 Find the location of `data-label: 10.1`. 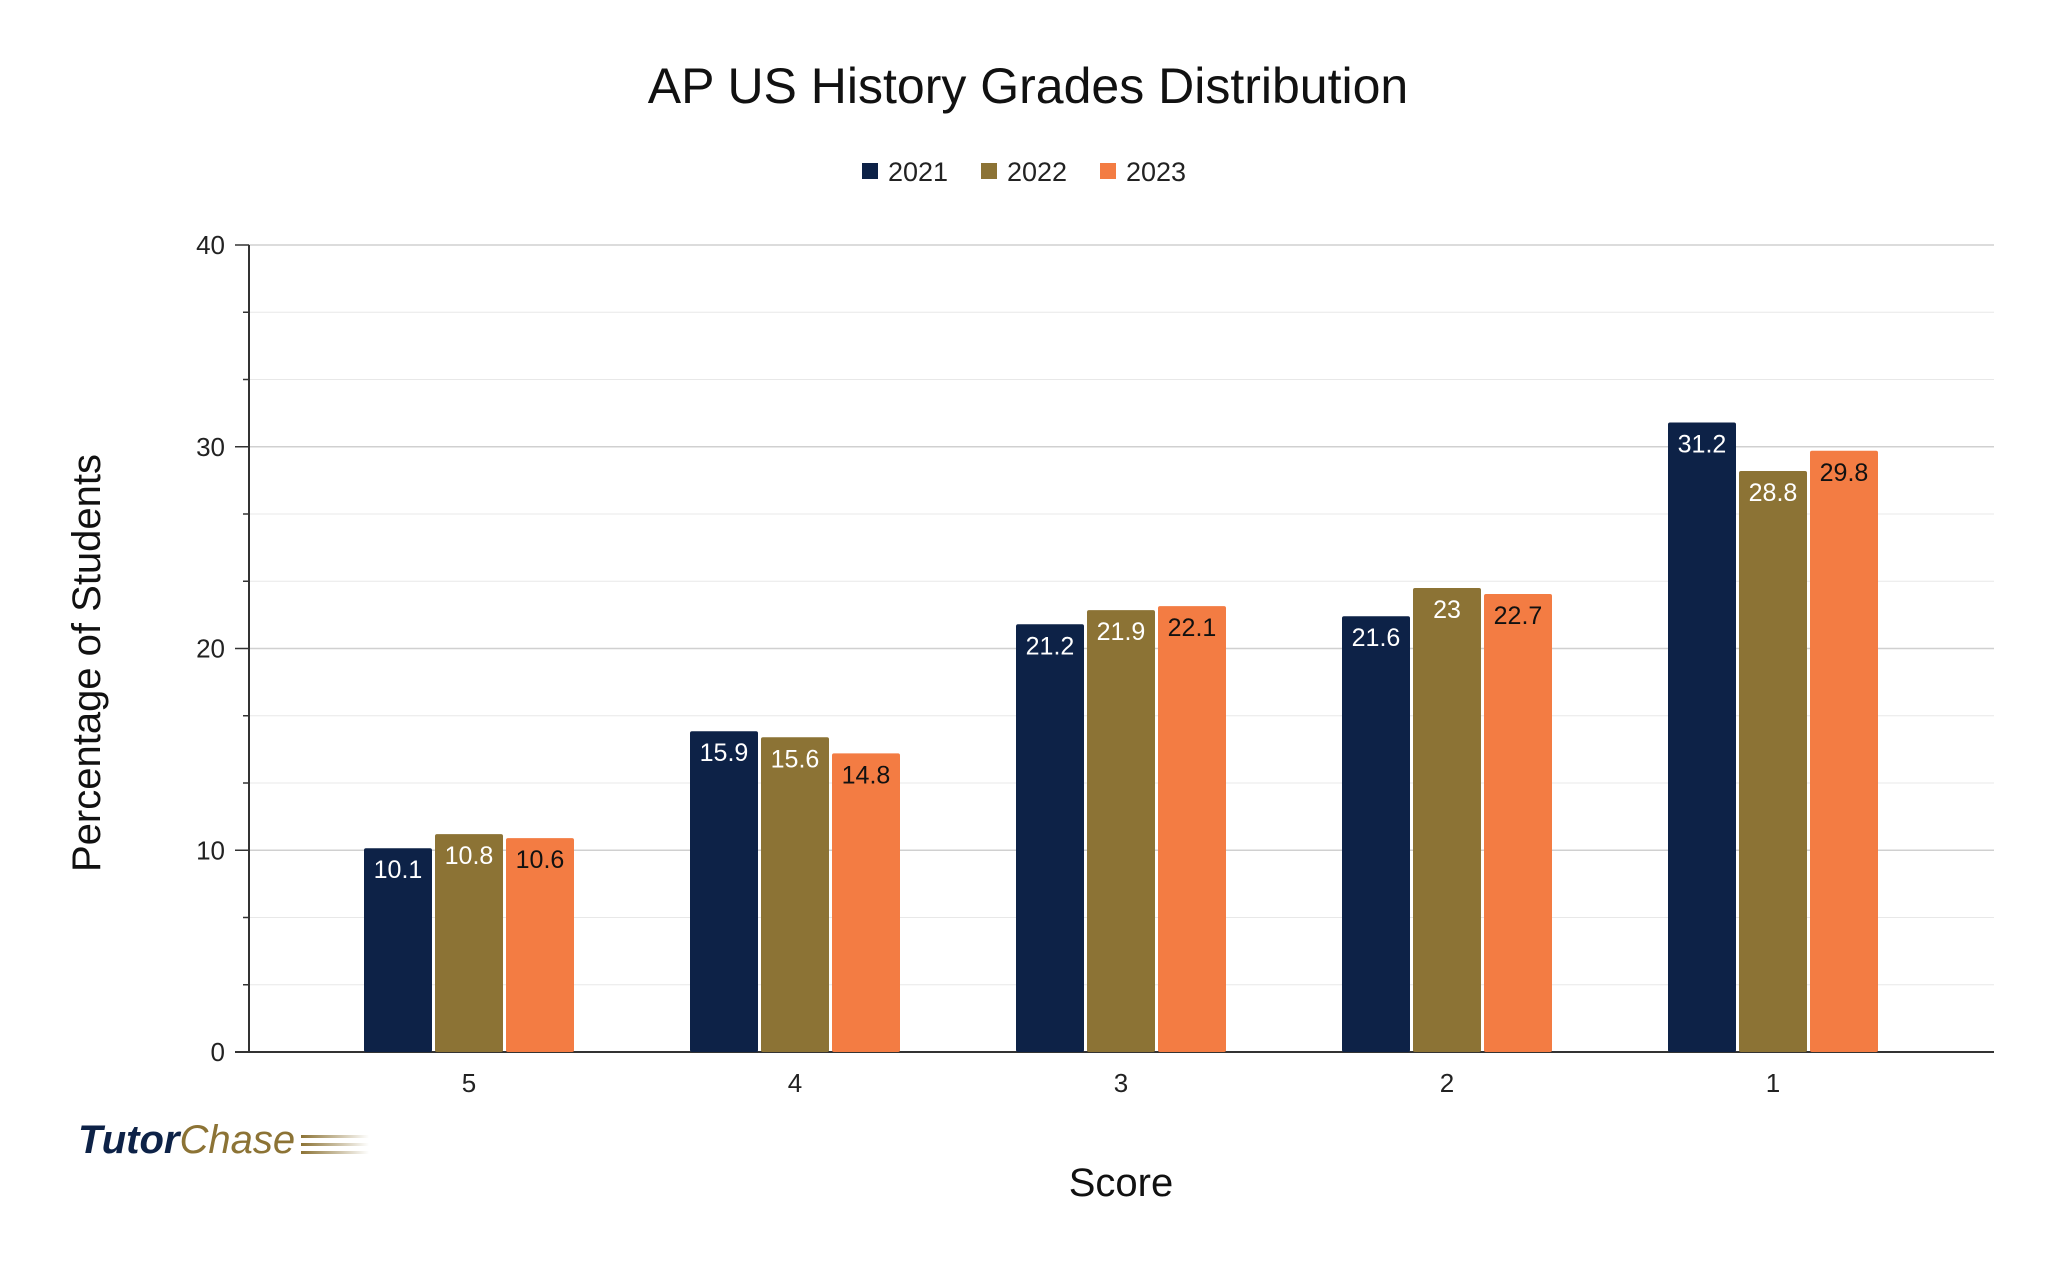

data-label: 10.1 is located at coordinates (398, 870).